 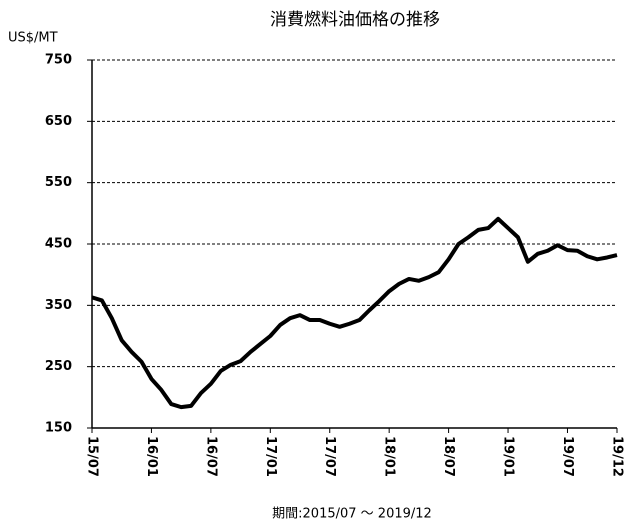 I want to click on x-tick-label: 19/07, so click(x=567, y=456).